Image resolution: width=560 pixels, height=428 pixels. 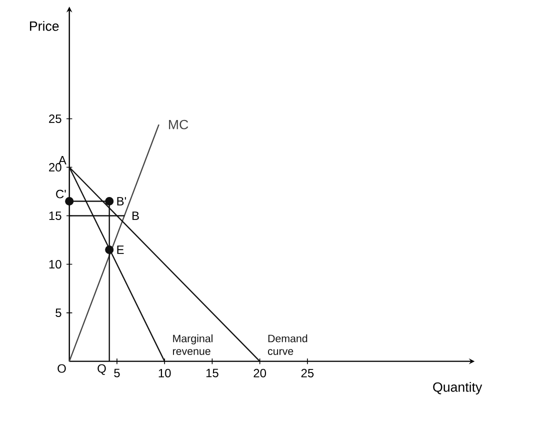 What do you see at coordinates (288, 344) in the screenshot?
I see `series-label: Demand curve` at bounding box center [288, 344].